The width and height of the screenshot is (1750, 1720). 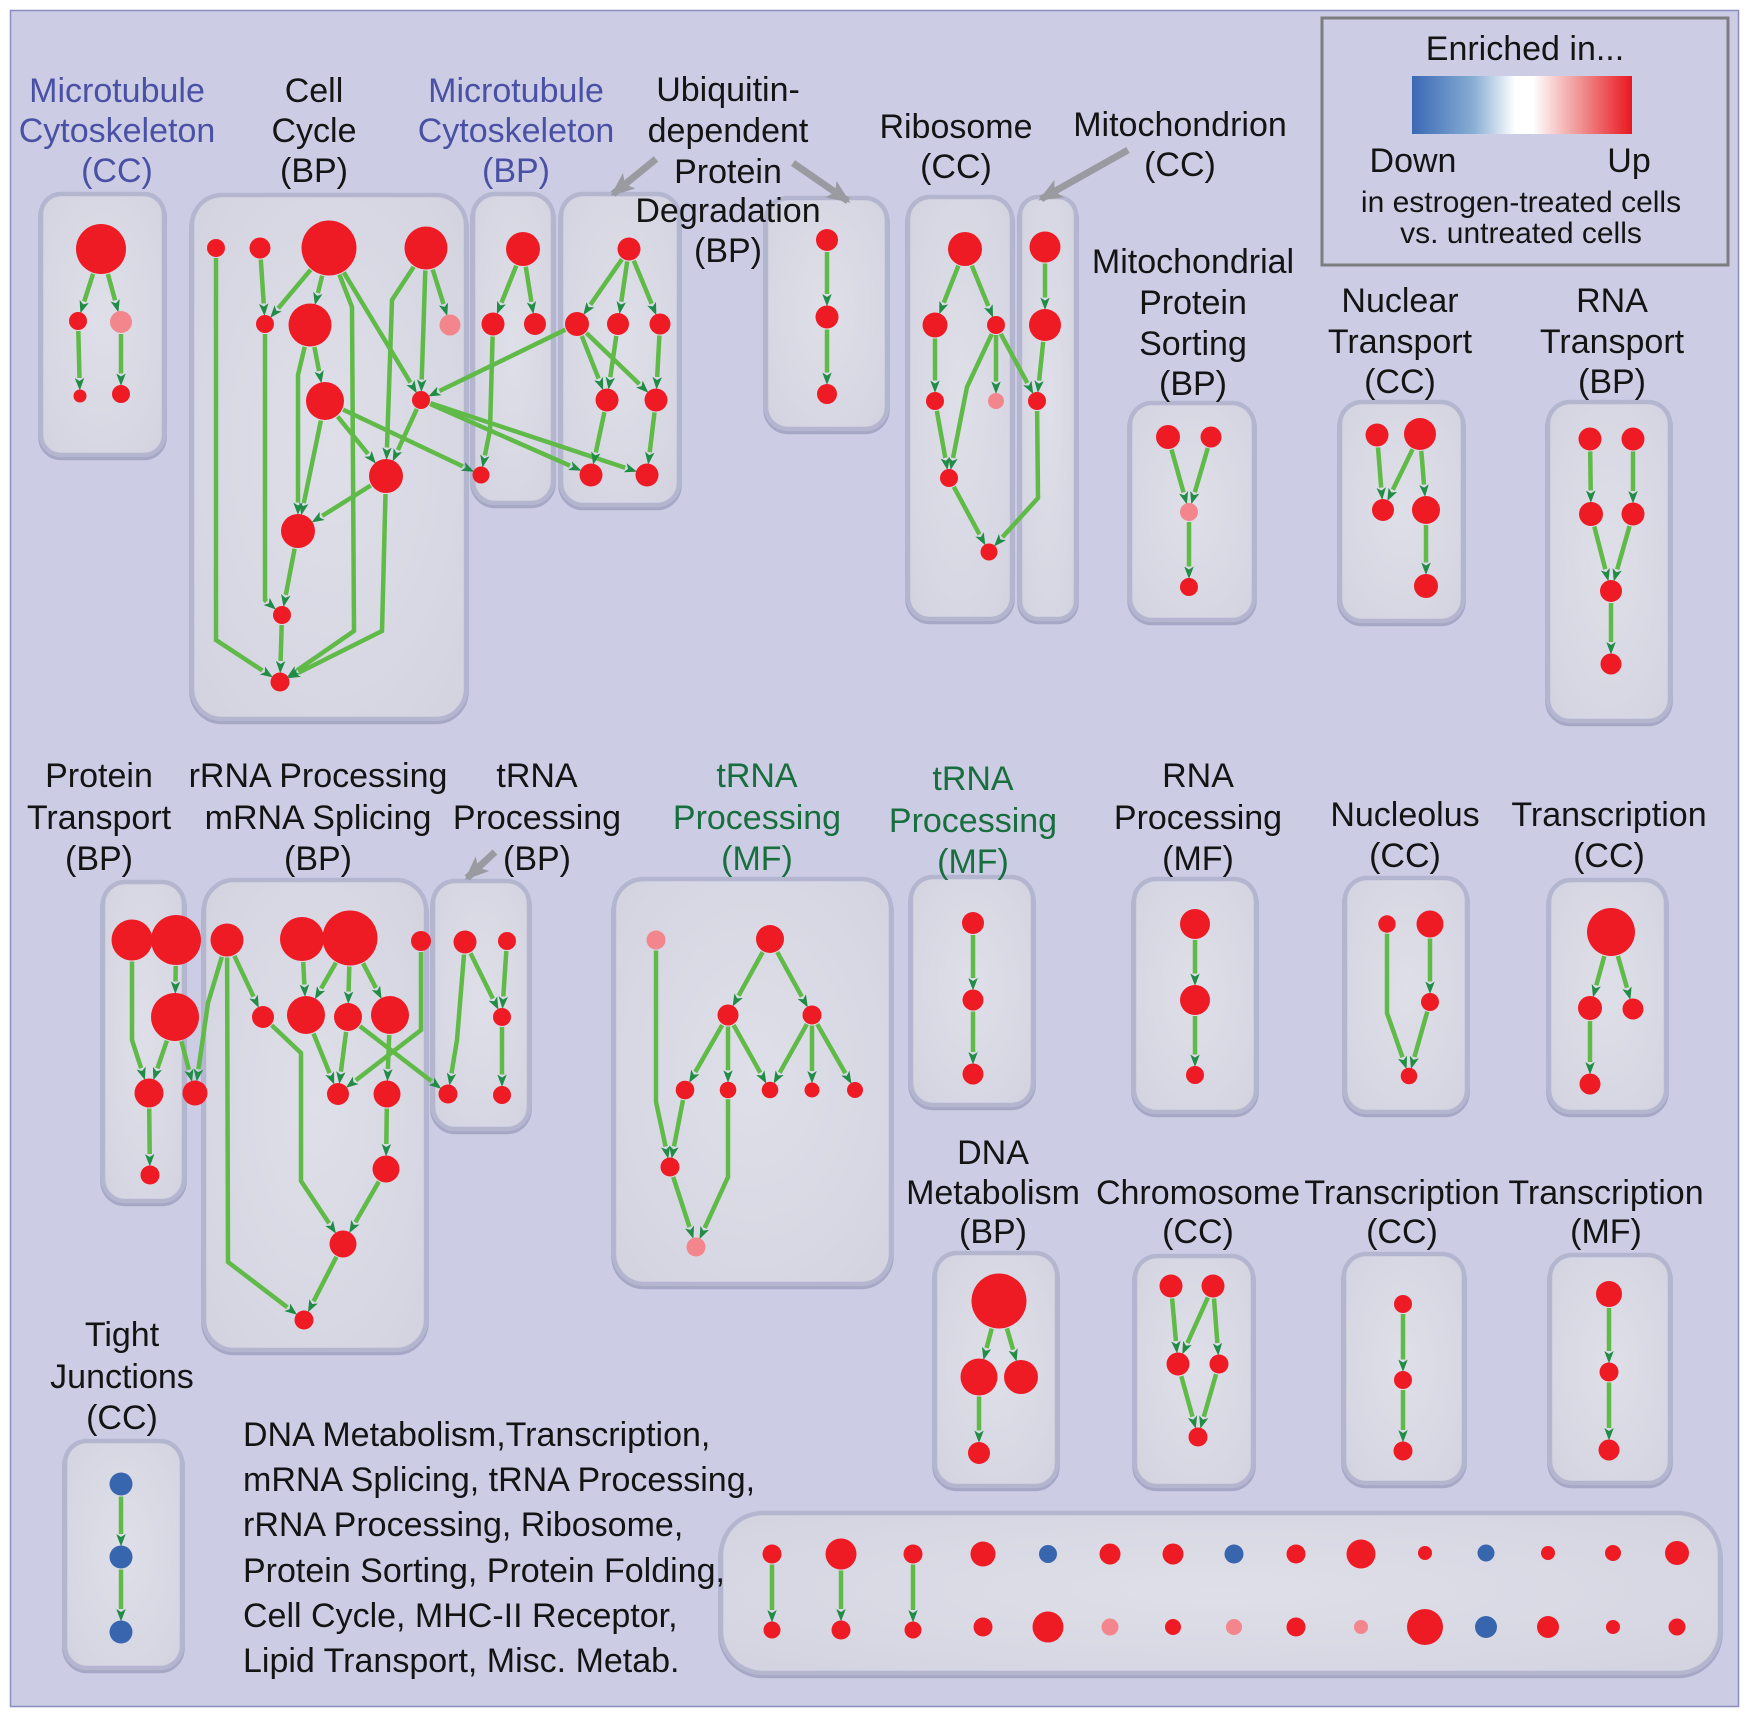 I want to click on svg-text: Tight, so click(x=122, y=1335).